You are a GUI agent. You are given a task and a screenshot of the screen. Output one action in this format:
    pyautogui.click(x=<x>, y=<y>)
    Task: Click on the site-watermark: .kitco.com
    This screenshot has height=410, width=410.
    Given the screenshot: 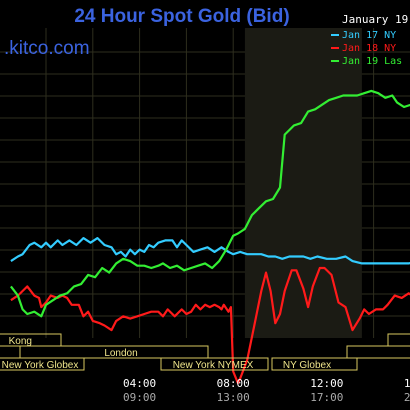 What is the action you would take?
    pyautogui.click(x=47, y=48)
    